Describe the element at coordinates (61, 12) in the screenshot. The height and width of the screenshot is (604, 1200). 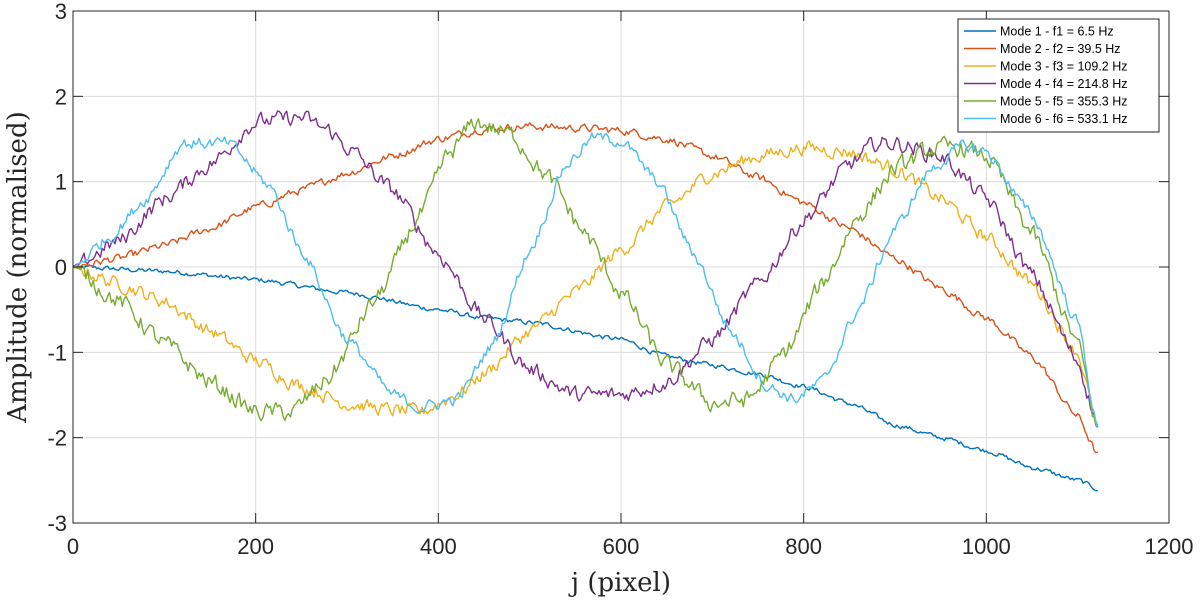
I see `y-tick-label: 3` at that location.